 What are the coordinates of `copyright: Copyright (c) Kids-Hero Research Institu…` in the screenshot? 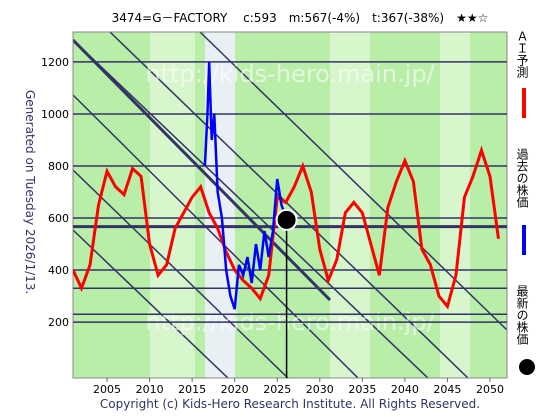 It's located at (290, 404).